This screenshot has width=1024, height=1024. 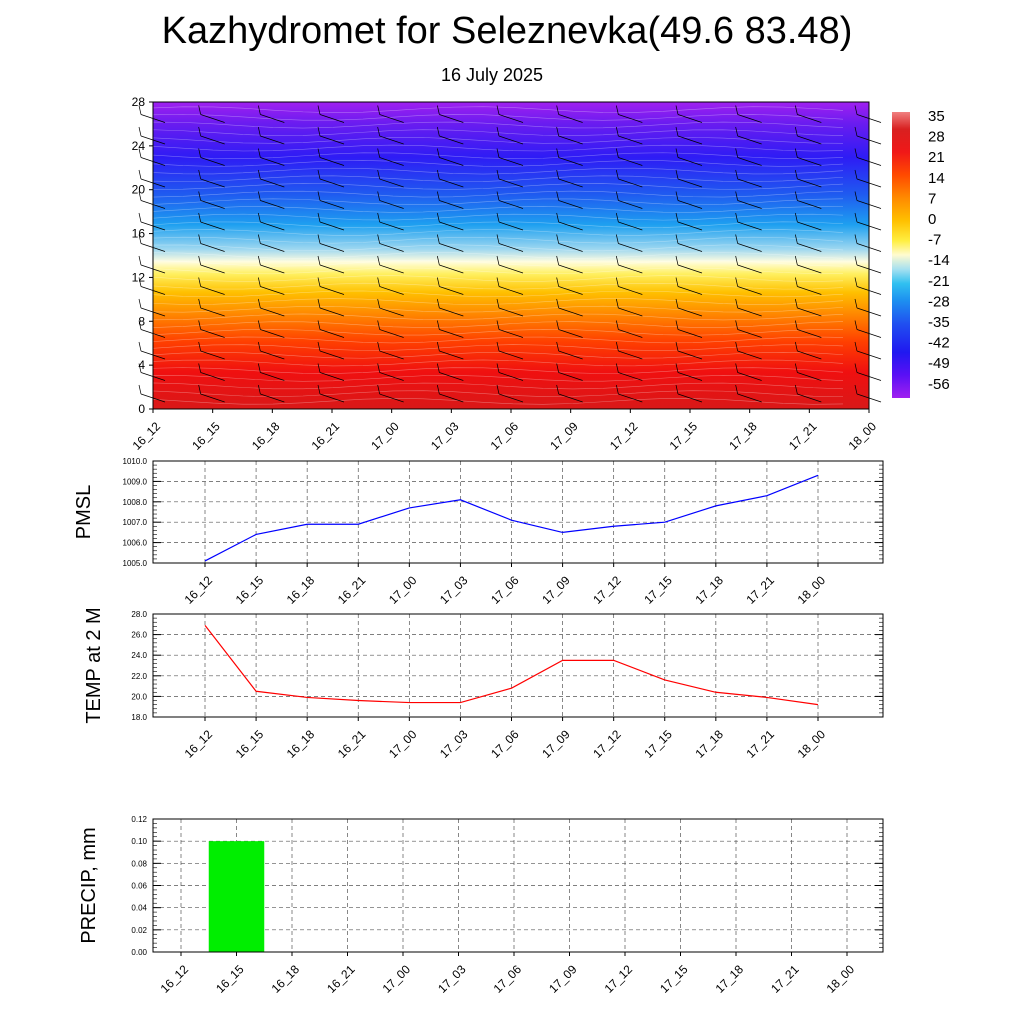 I want to click on x-tick-label: 17_15, so click(x=684, y=436).